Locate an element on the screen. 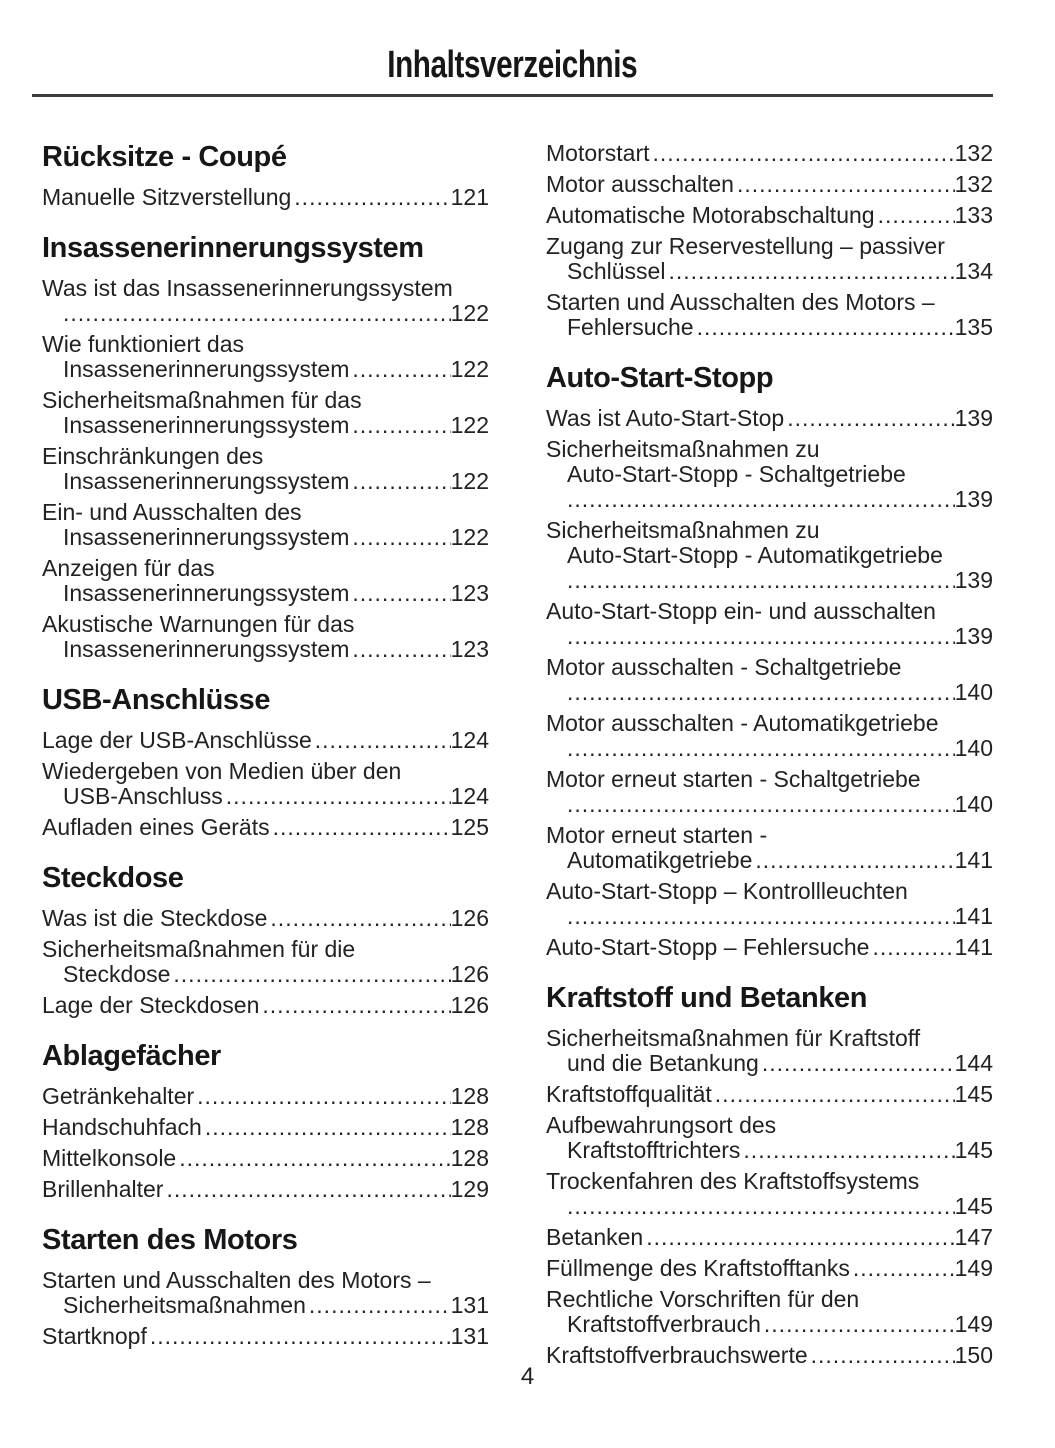 This screenshot has height=1448, width=1055. page-ref: 144 is located at coordinates (973, 1063).